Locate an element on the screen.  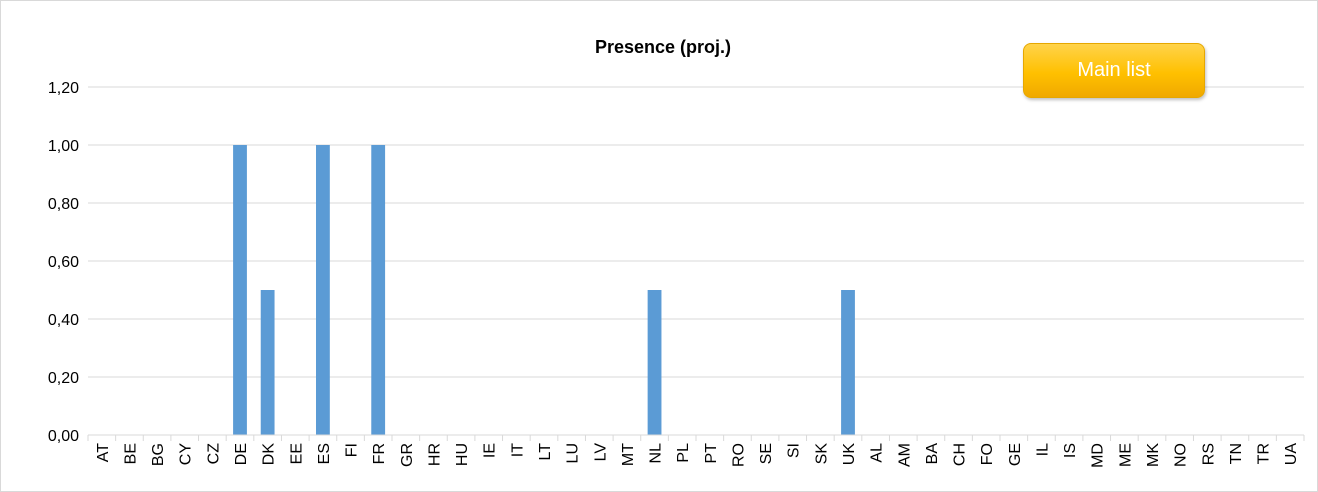
x-tick-label: FR is located at coordinates (379, 453).